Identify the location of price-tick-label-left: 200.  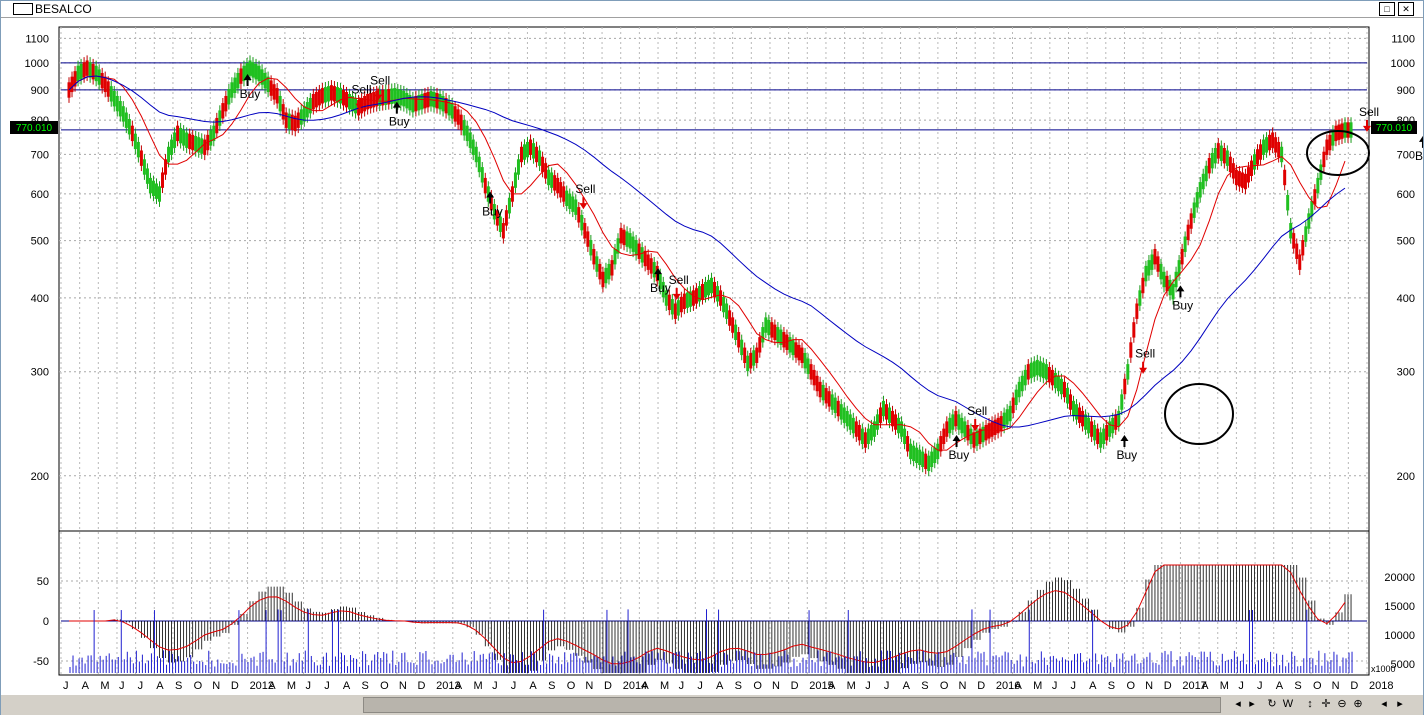
(40, 477).